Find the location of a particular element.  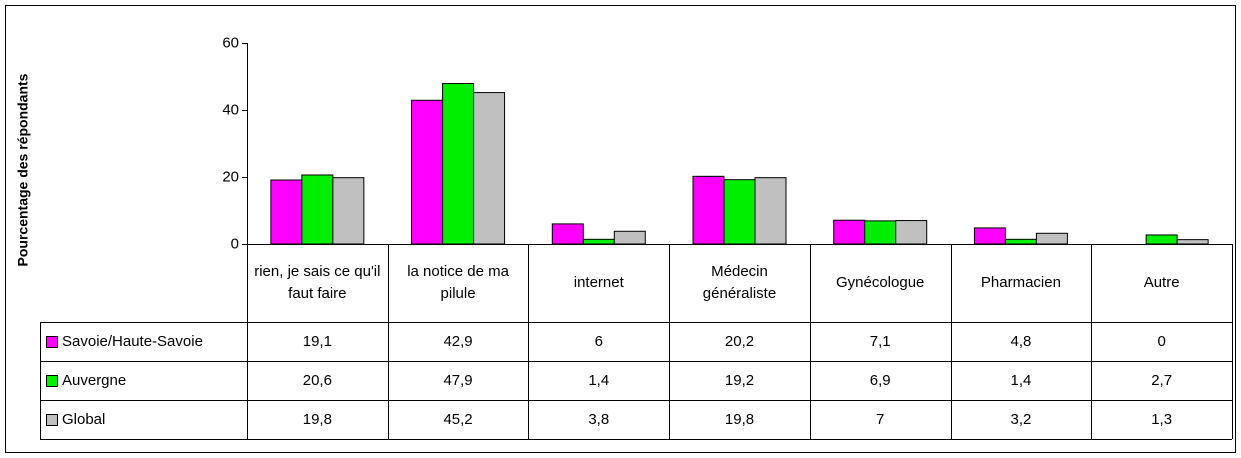

table-value: 7 is located at coordinates (880, 419).